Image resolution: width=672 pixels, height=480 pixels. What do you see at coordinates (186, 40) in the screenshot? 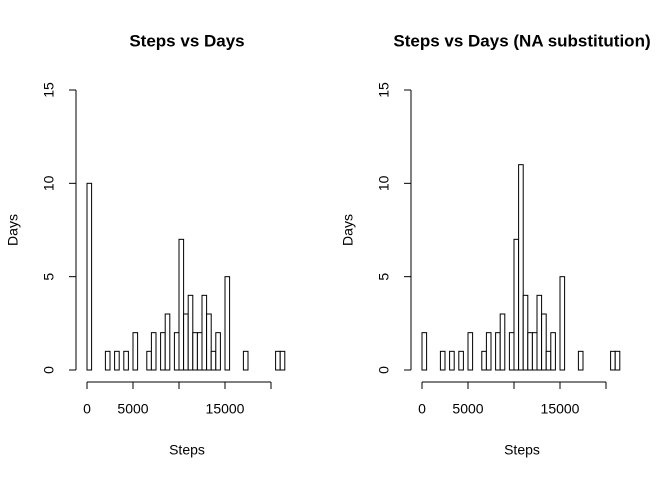
I see `chart-title: Steps vs Days` at bounding box center [186, 40].